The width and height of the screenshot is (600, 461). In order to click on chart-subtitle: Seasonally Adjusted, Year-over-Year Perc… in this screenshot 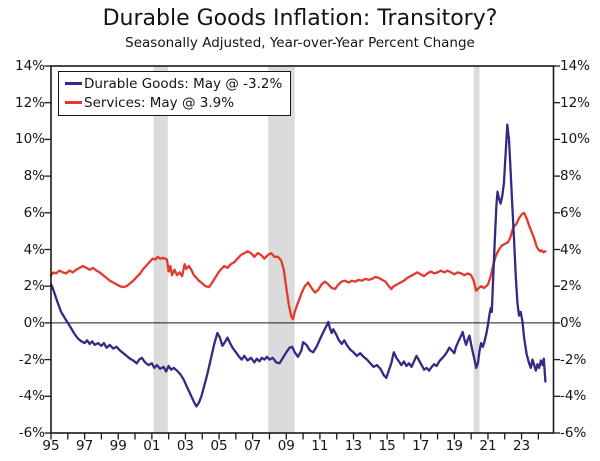, I will do `click(300, 43)`.